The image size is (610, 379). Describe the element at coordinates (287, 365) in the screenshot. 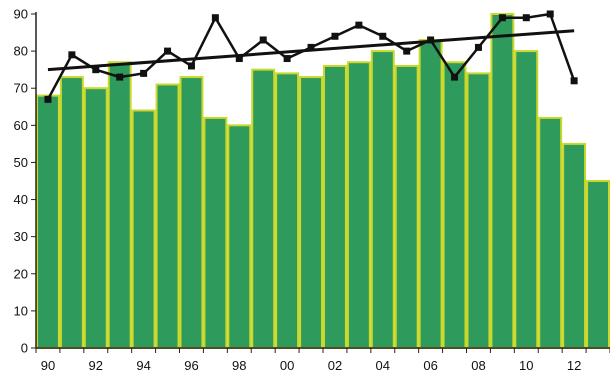

I see `x-tick-label: 00` at that location.